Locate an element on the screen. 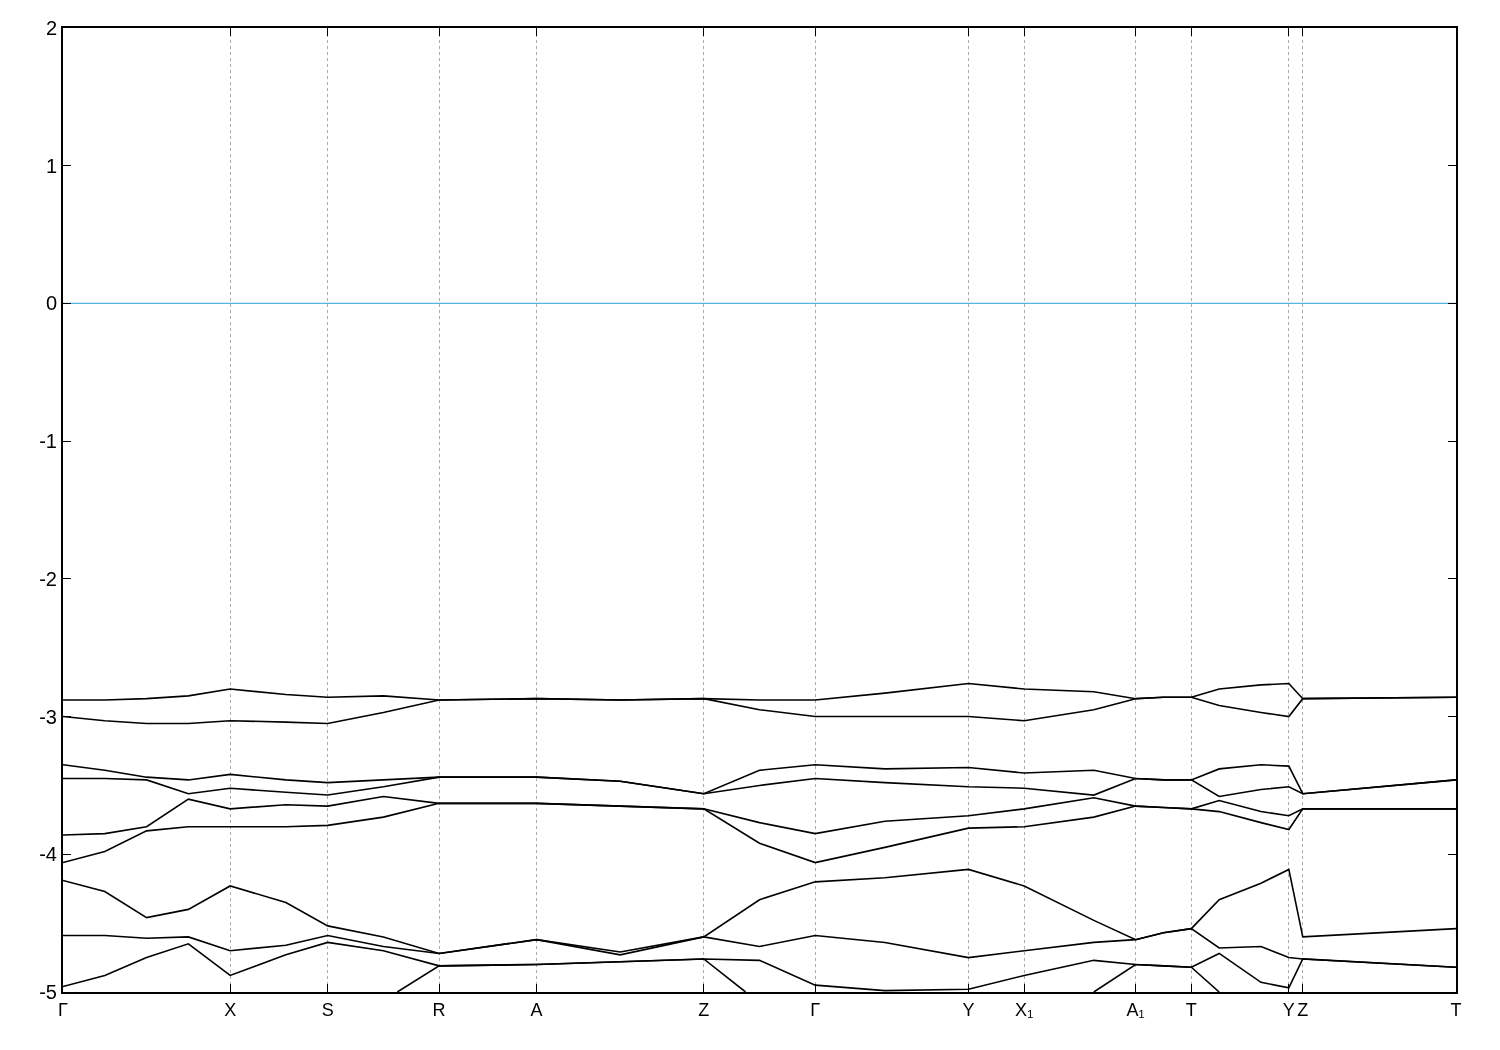  x-tick-label: X₁ is located at coordinates (1024, 1009).